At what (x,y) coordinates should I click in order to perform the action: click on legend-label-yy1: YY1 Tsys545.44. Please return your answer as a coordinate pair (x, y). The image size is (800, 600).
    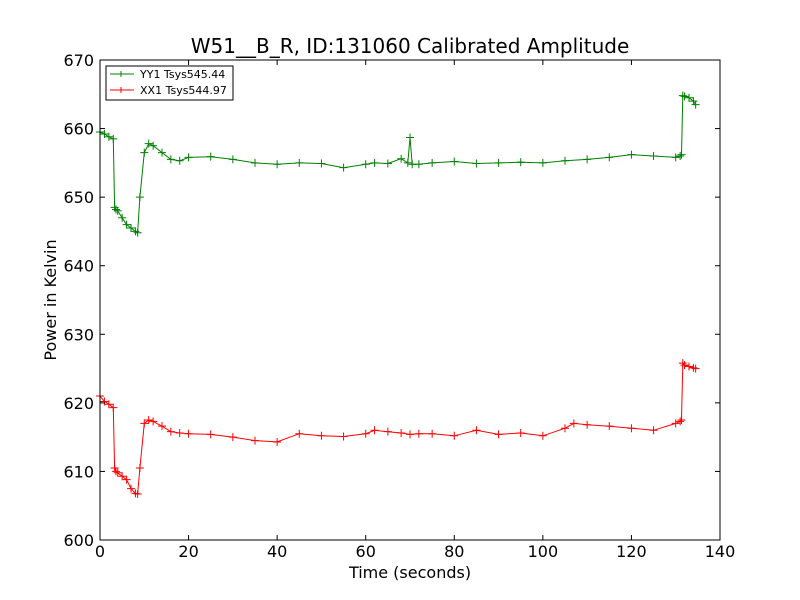
    Looking at the image, I should click on (182, 74).